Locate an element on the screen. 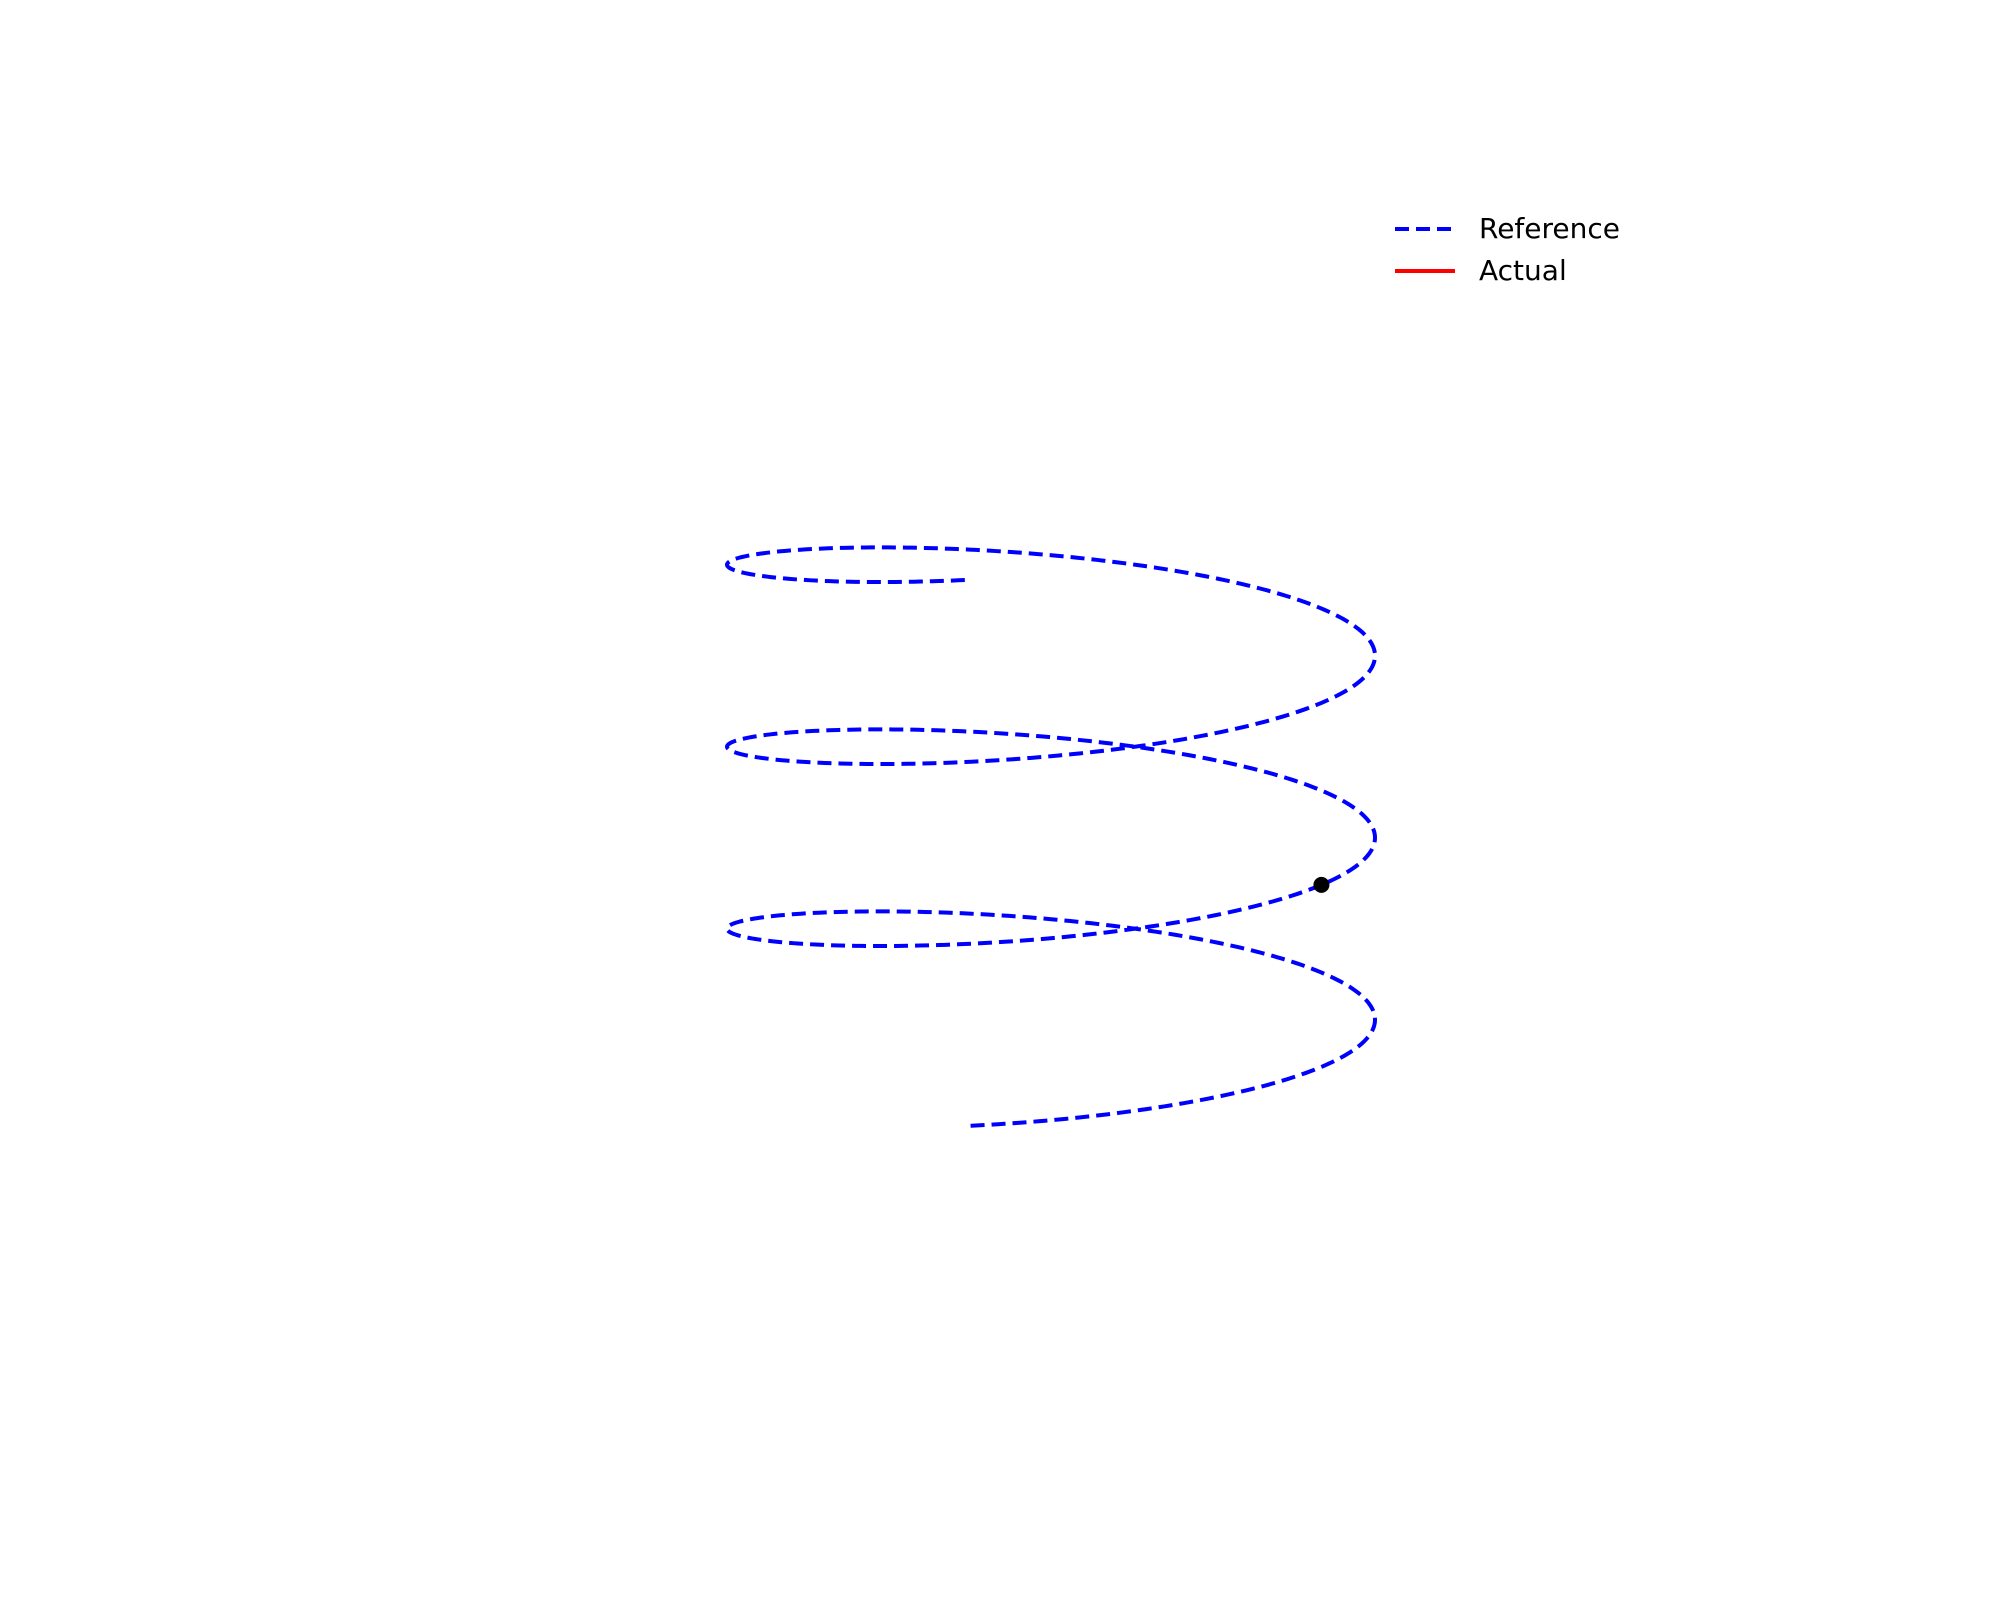 The width and height of the screenshot is (2000, 1600). legend-swatch-actual is located at coordinates (1425, 271).